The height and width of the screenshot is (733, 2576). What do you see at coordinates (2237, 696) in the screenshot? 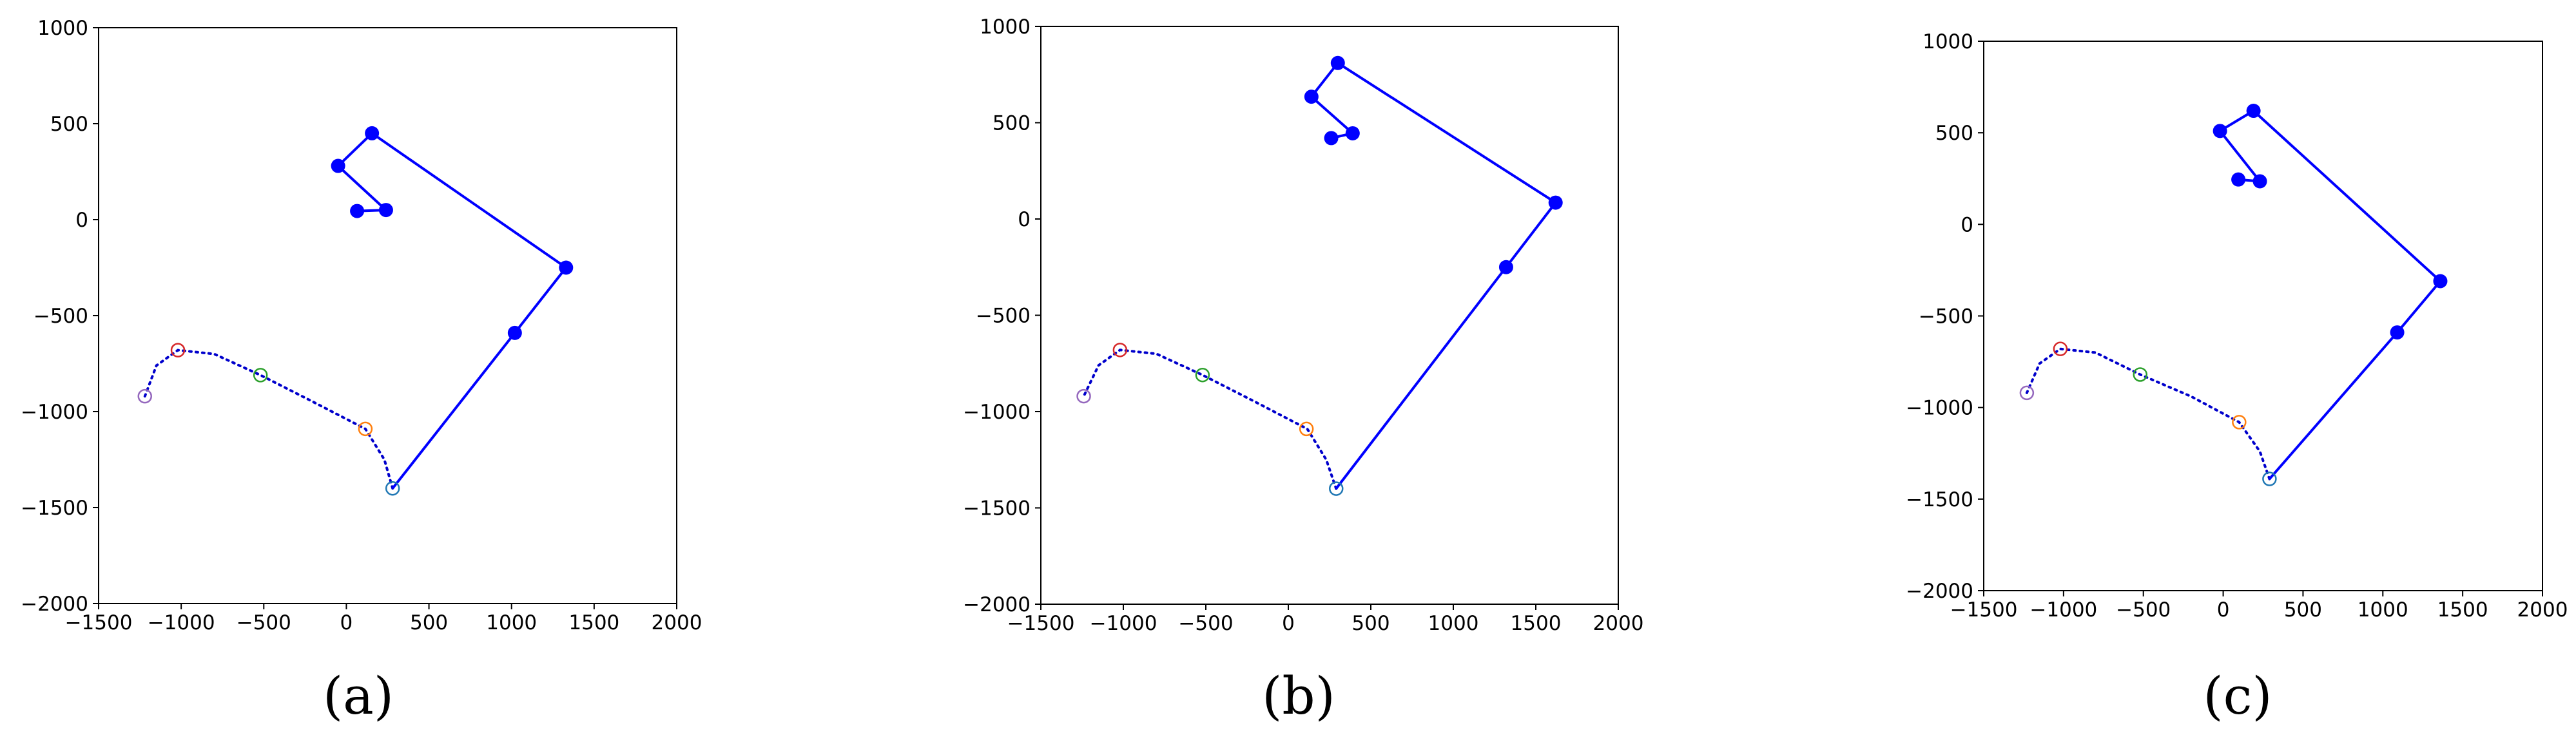
I see `panel-caption: (c)` at bounding box center [2237, 696].